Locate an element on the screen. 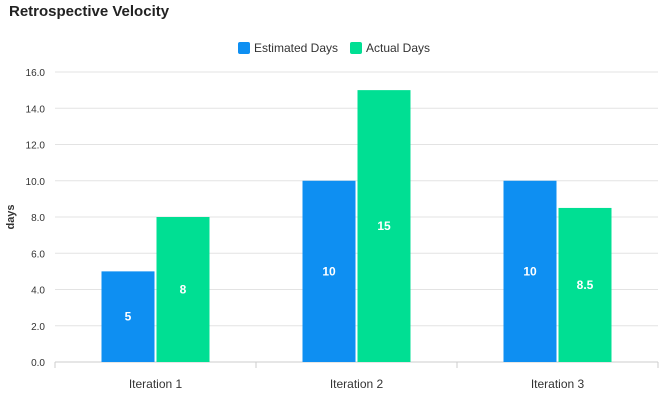 Image resolution: width=668 pixels, height=400 pixels. legend: Estimated Days Actual Days is located at coordinates (334, 48).